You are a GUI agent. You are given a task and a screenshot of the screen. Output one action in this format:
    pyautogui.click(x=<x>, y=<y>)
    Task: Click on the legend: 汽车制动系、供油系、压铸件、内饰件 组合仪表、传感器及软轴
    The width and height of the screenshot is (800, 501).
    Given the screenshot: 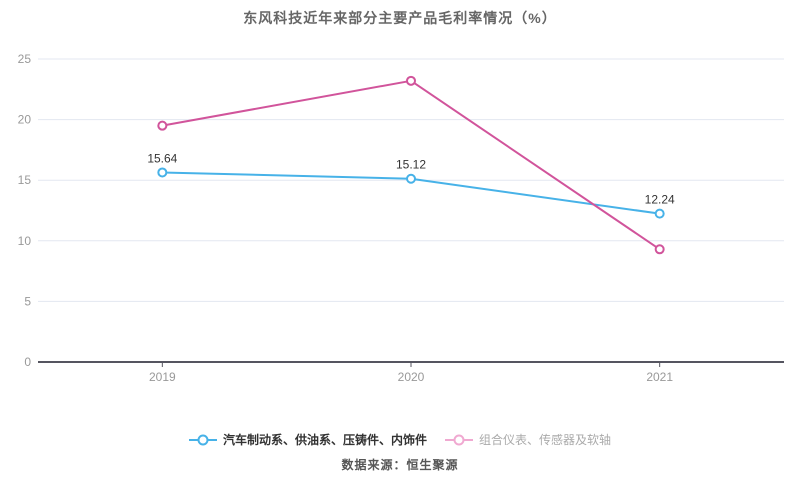 What is the action you would take?
    pyautogui.click(x=400, y=439)
    